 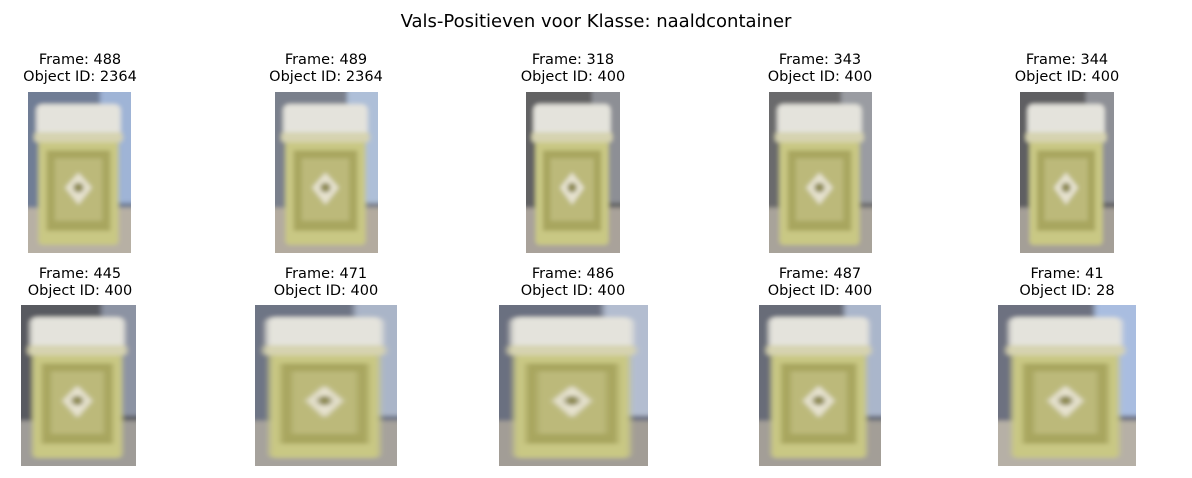 I want to click on frame-label: Frame: 445, so click(x=80, y=274).